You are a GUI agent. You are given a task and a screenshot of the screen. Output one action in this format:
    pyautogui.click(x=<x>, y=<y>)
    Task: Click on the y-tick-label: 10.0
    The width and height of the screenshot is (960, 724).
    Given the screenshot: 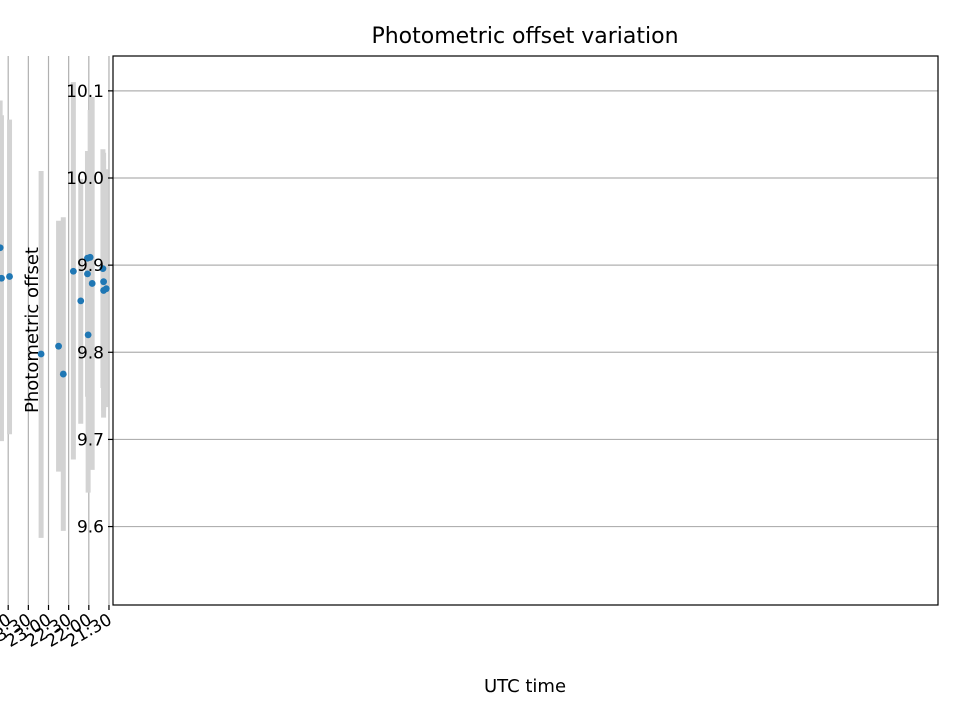 What is the action you would take?
    pyautogui.click(x=85, y=179)
    